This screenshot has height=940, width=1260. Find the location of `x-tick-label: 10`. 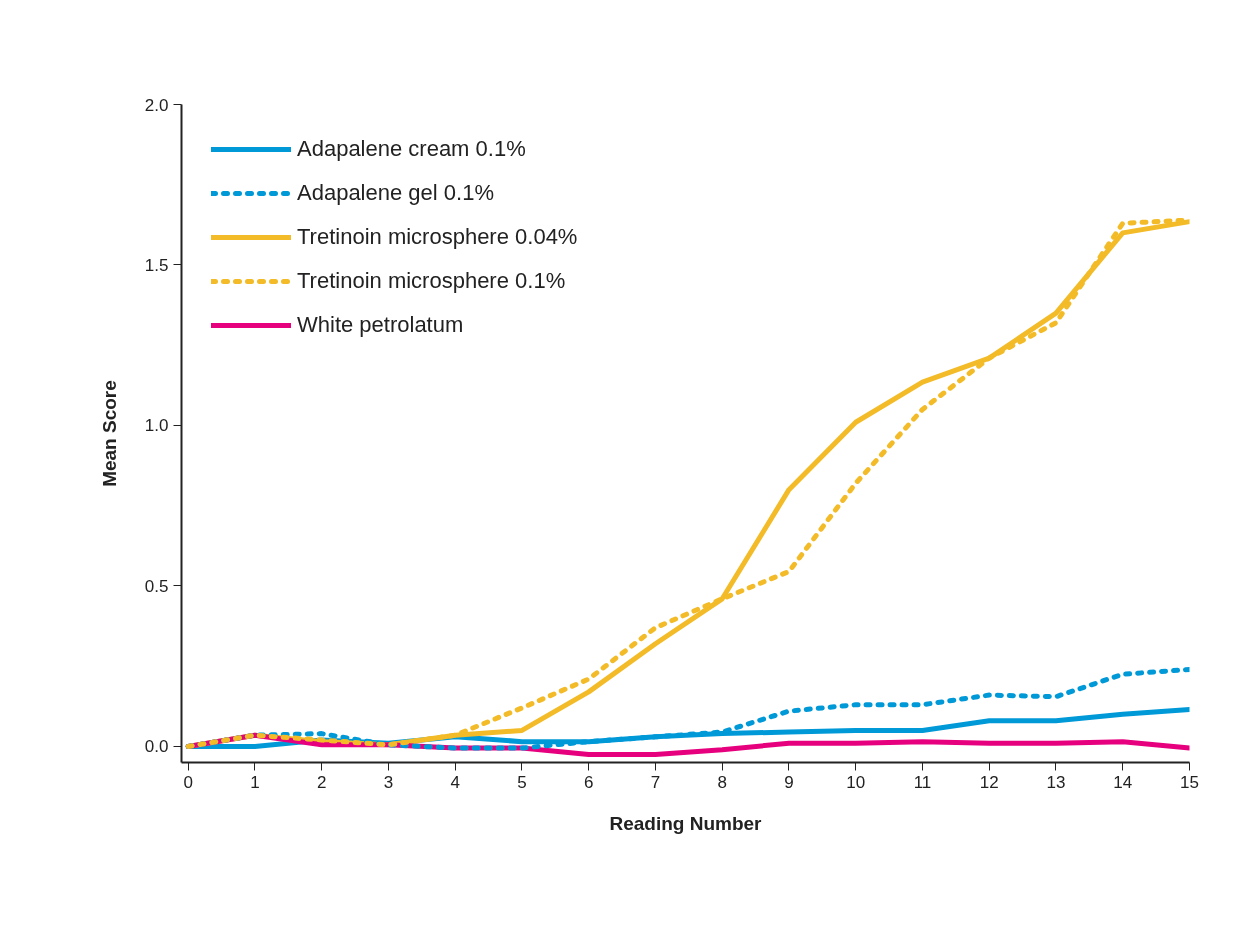

x-tick-label: 10 is located at coordinates (856, 782).